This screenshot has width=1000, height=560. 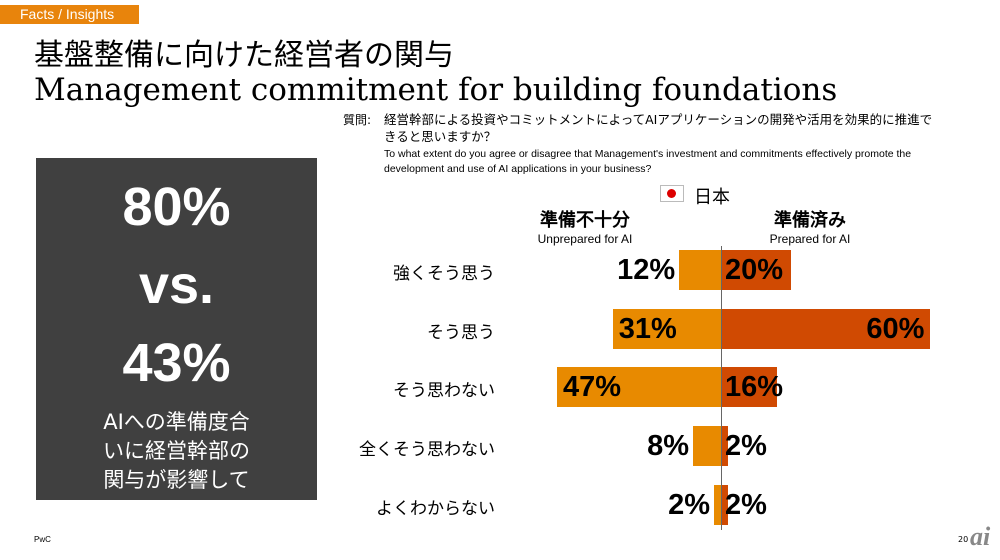 I want to click on page-title-jp: 基盤整備に向けた経営者の関与, so click(x=244, y=55).